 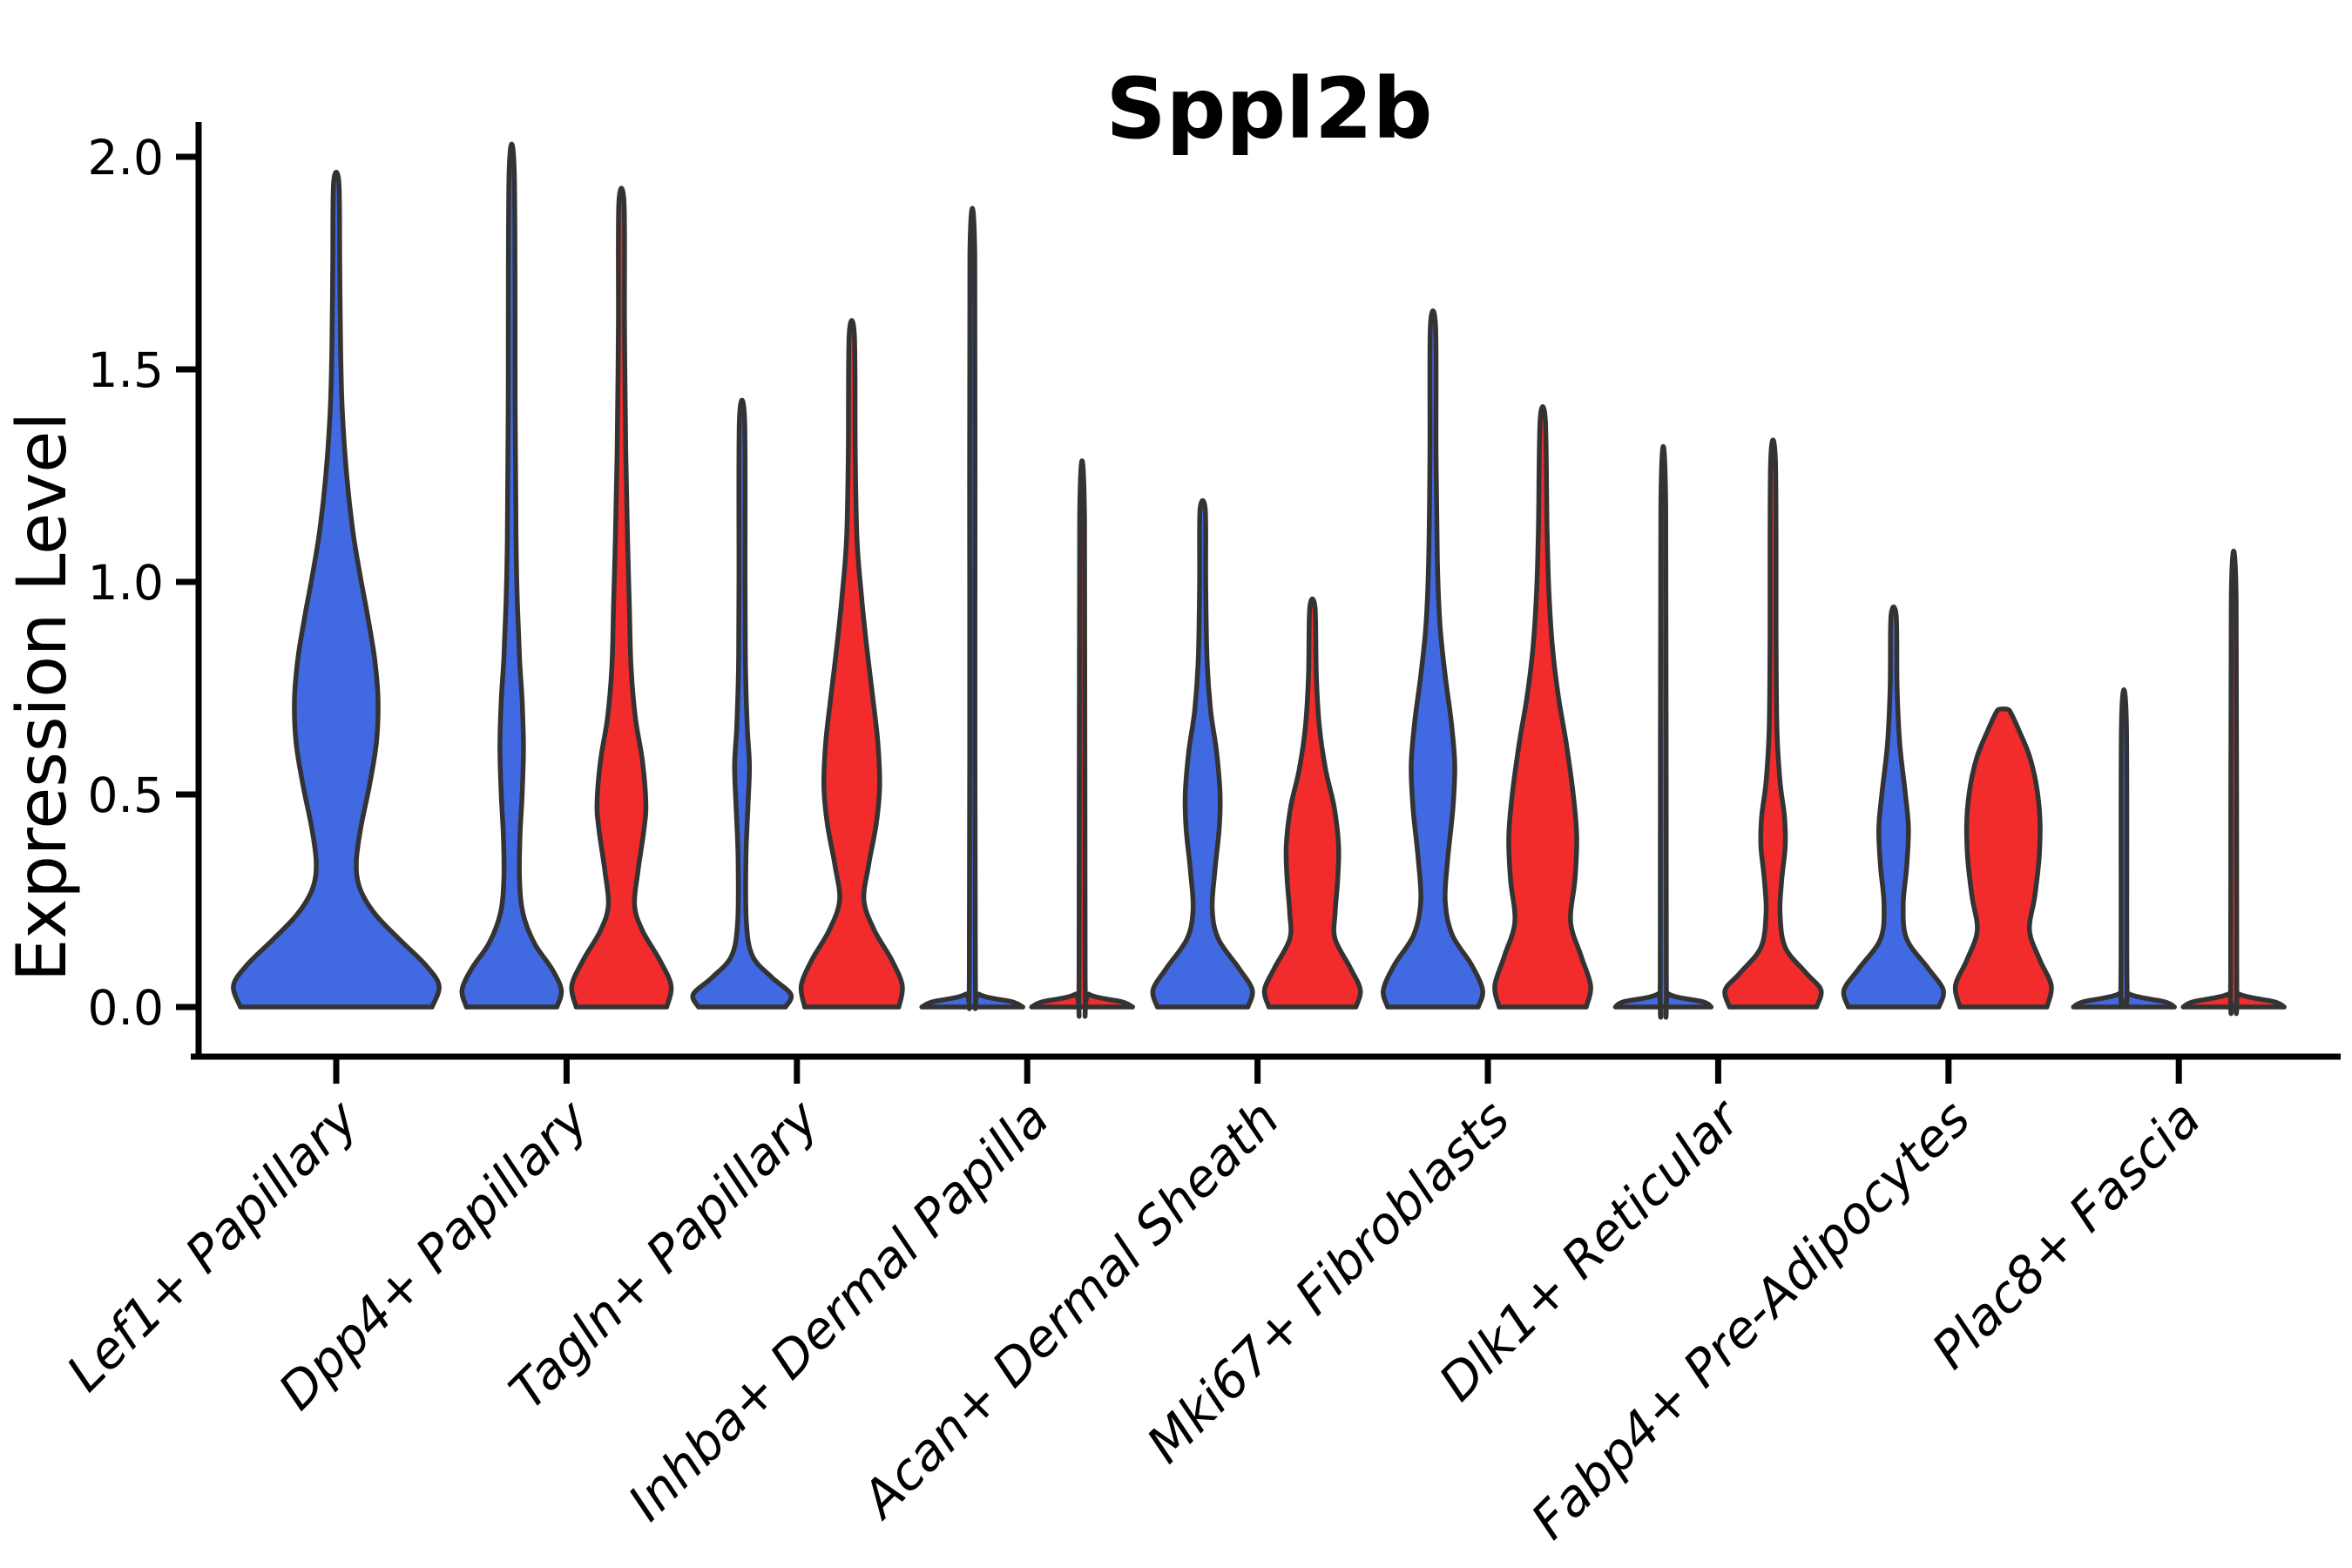 What do you see at coordinates (126, 158) in the screenshot?
I see `y-tick-label: 2.0` at bounding box center [126, 158].